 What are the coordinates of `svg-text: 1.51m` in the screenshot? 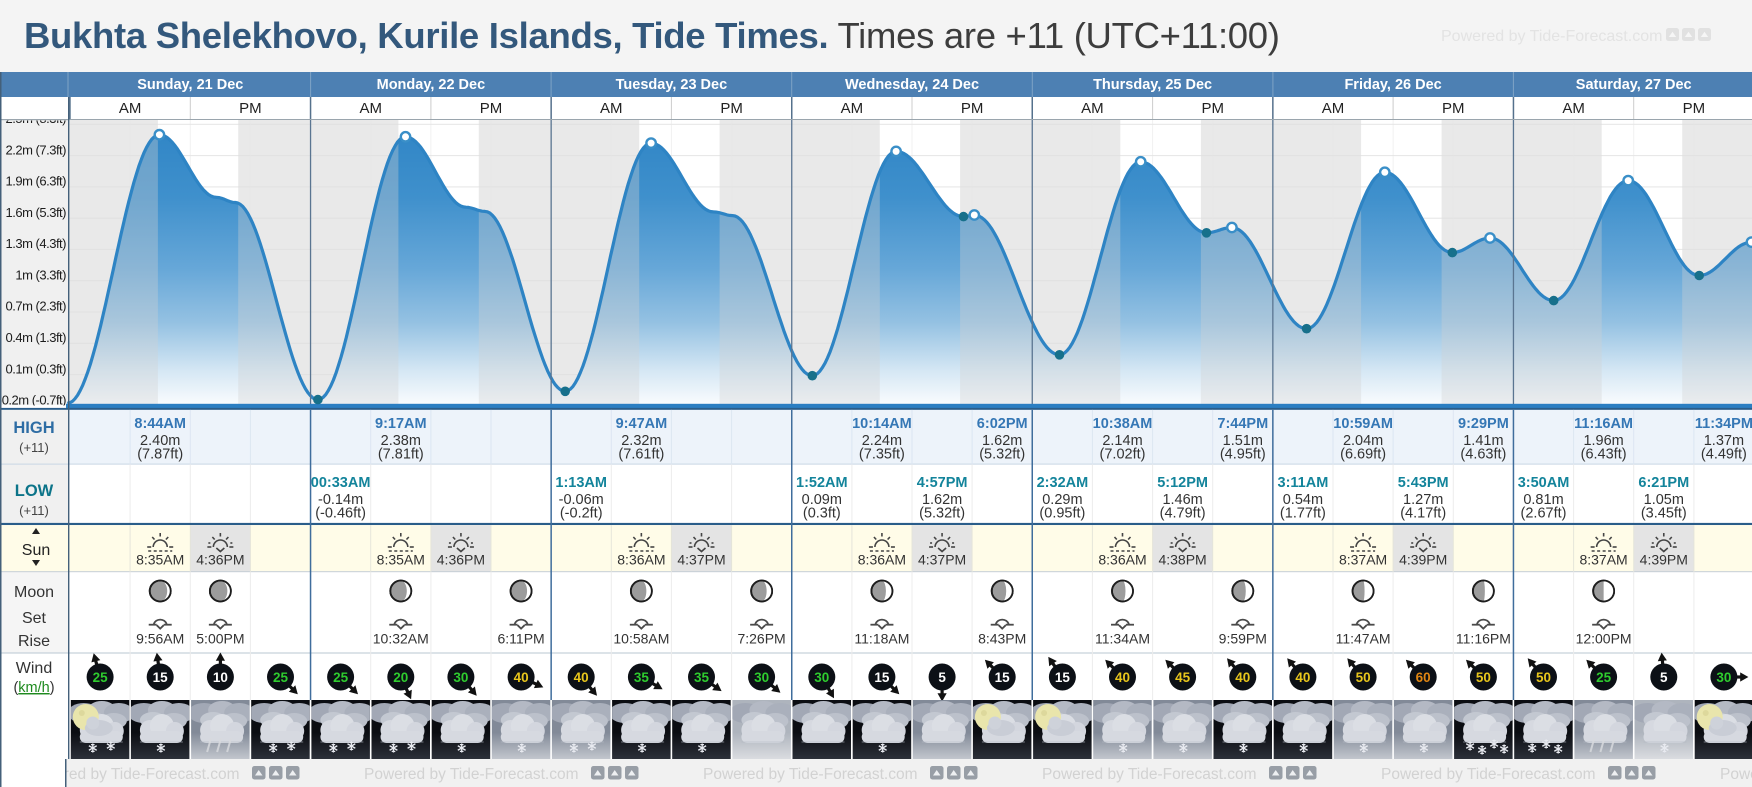 It's located at (1243, 441).